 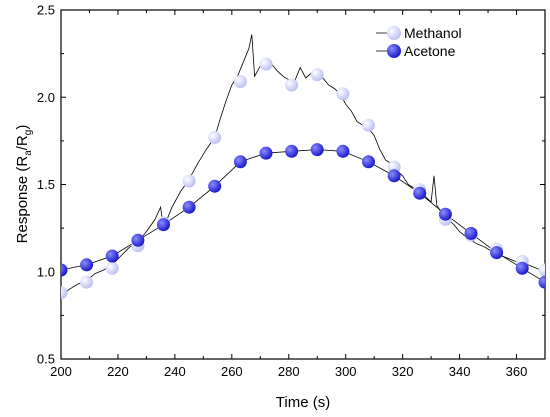 I want to click on y-tick-label: 1.0, so click(x=46, y=271).